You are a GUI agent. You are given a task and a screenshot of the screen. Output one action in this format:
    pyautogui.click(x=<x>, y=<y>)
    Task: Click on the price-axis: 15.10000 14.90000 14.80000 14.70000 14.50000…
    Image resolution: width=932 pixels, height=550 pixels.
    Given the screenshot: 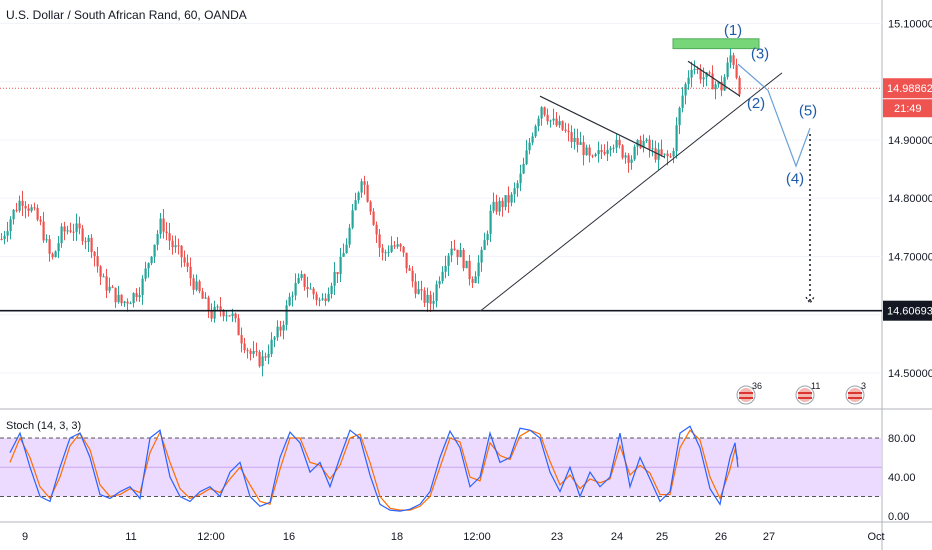 What is the action you would take?
    pyautogui.click(x=910, y=270)
    